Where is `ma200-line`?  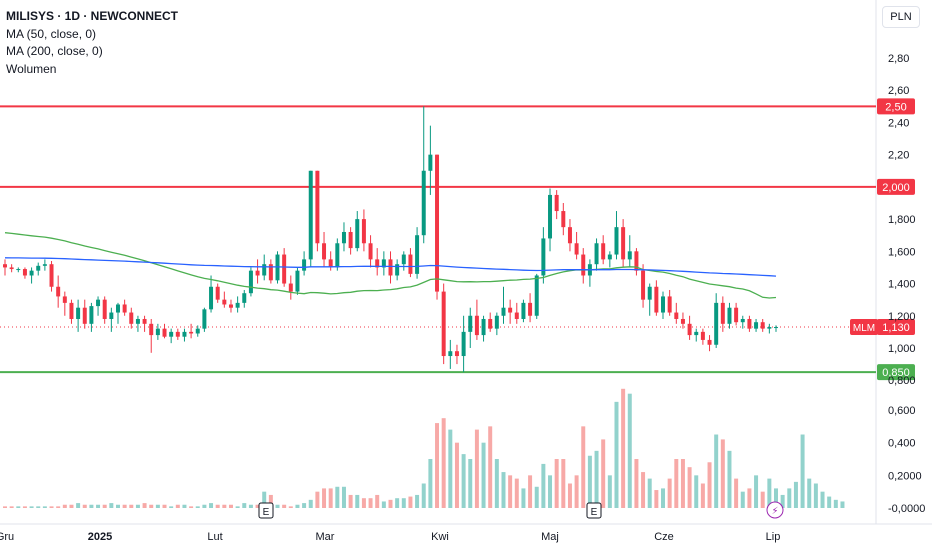
ma200-line is located at coordinates (390, 267).